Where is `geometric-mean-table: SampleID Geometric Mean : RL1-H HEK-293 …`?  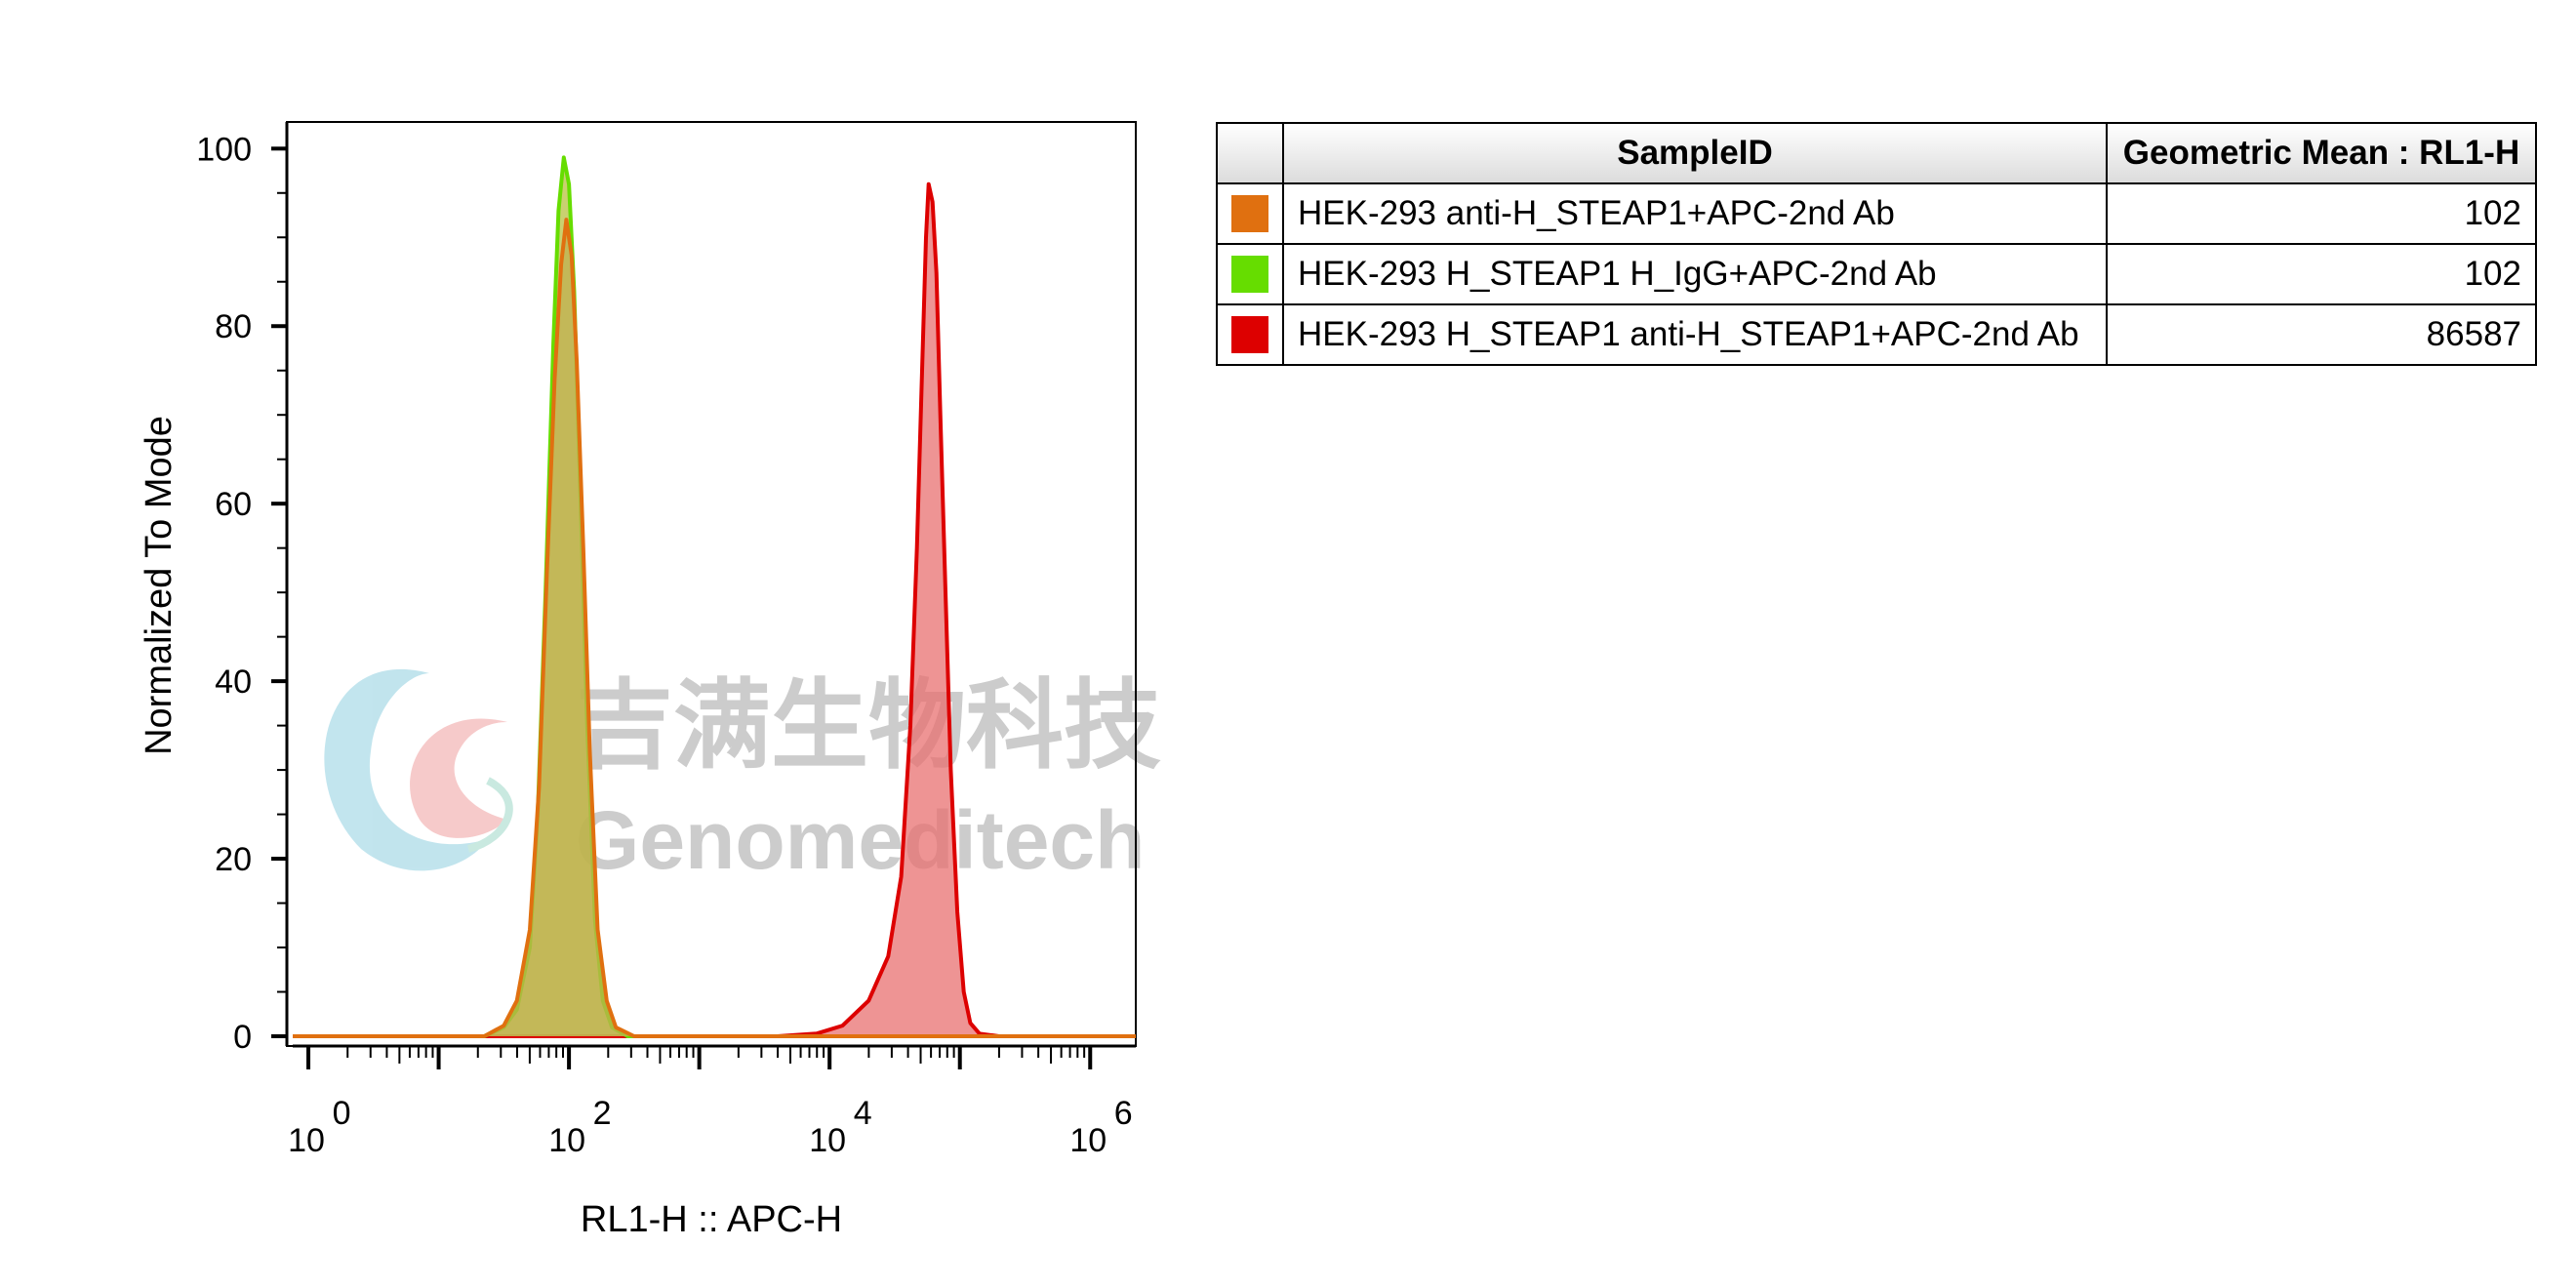
geometric-mean-table: SampleID Geometric Mean : RL1-H HEK-293 … is located at coordinates (1876, 244).